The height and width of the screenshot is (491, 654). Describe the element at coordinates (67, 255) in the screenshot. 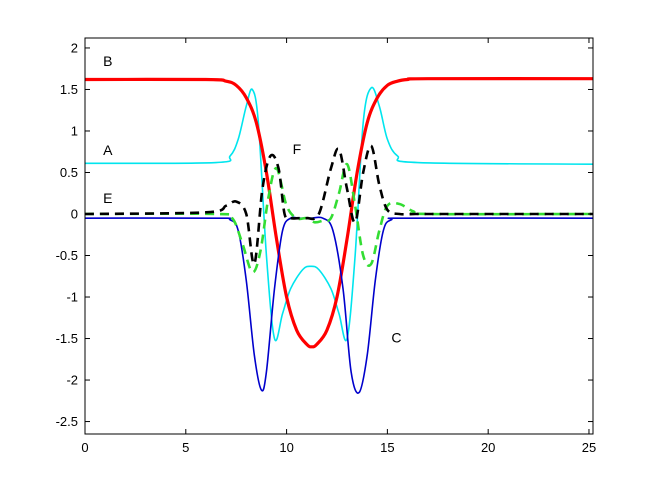

I see `y-tick-label: -0.5` at that location.